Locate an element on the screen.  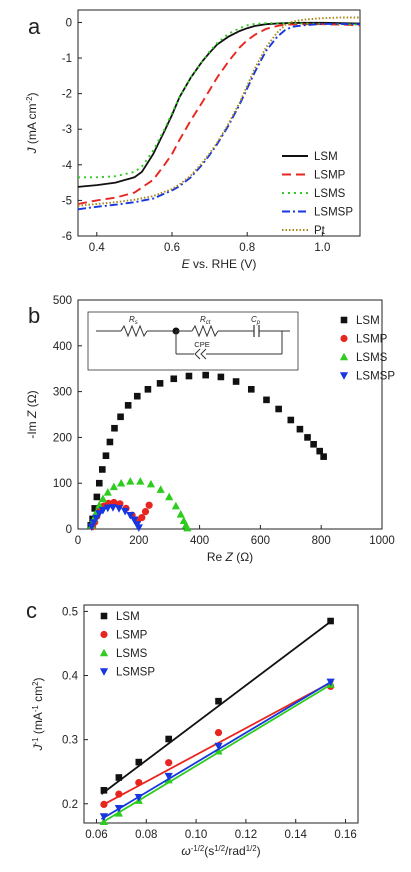
series-line-lsmsp is located at coordinates (219, 116).